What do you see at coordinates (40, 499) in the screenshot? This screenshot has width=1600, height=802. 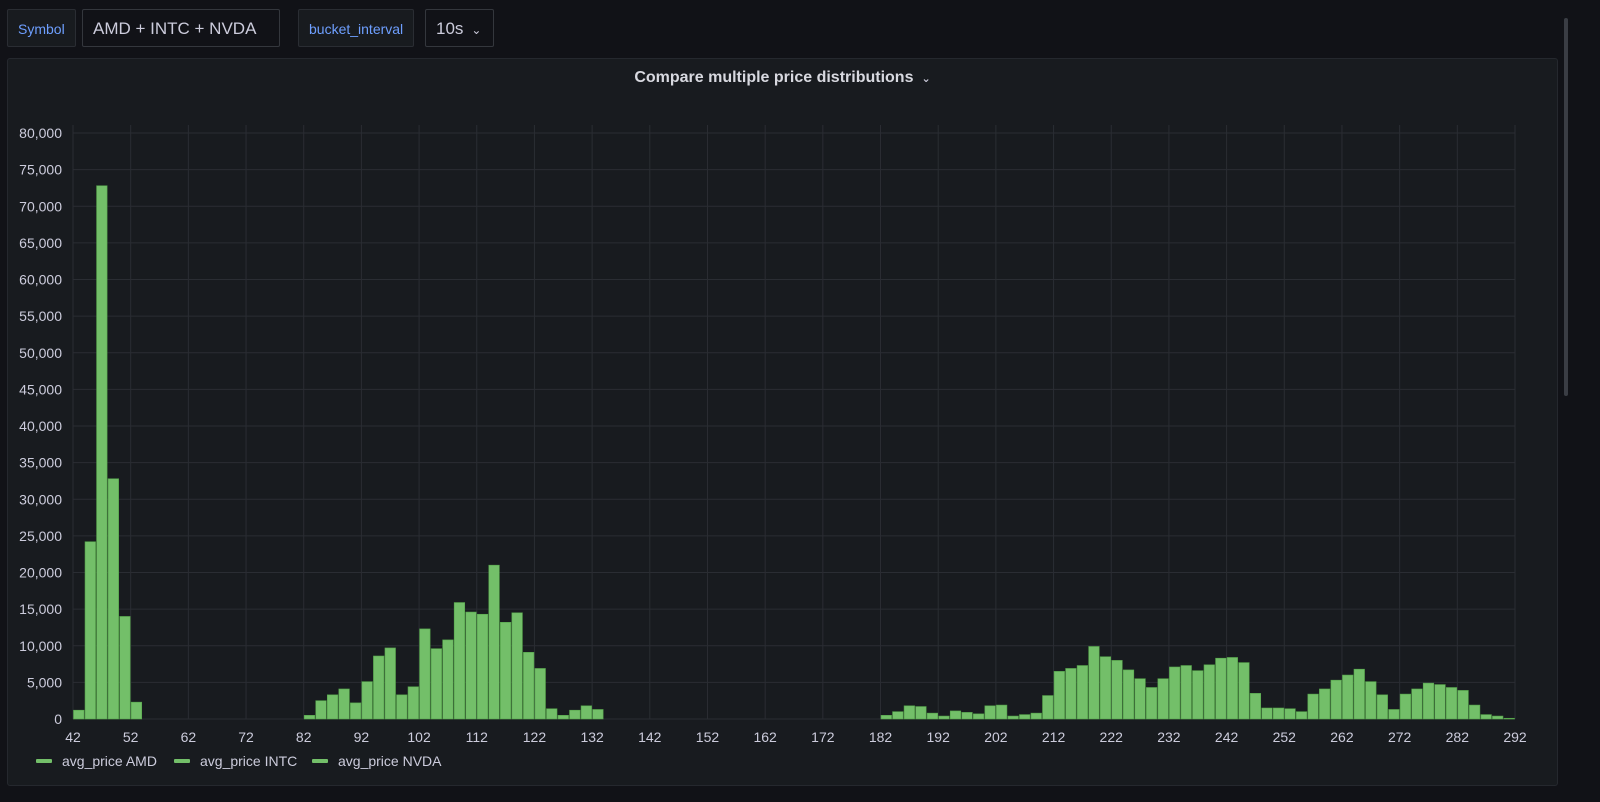 I see `y-tick-label: 30,000` at bounding box center [40, 499].